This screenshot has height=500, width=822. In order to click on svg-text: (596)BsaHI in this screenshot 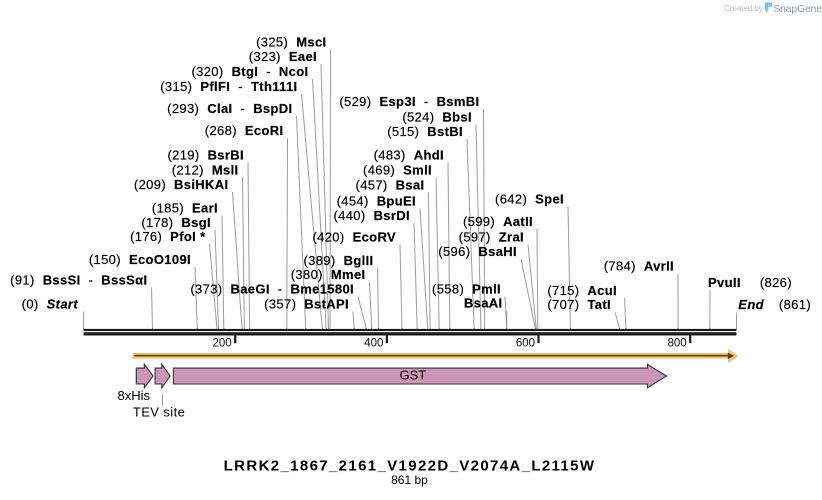, I will do `click(477, 251)`.